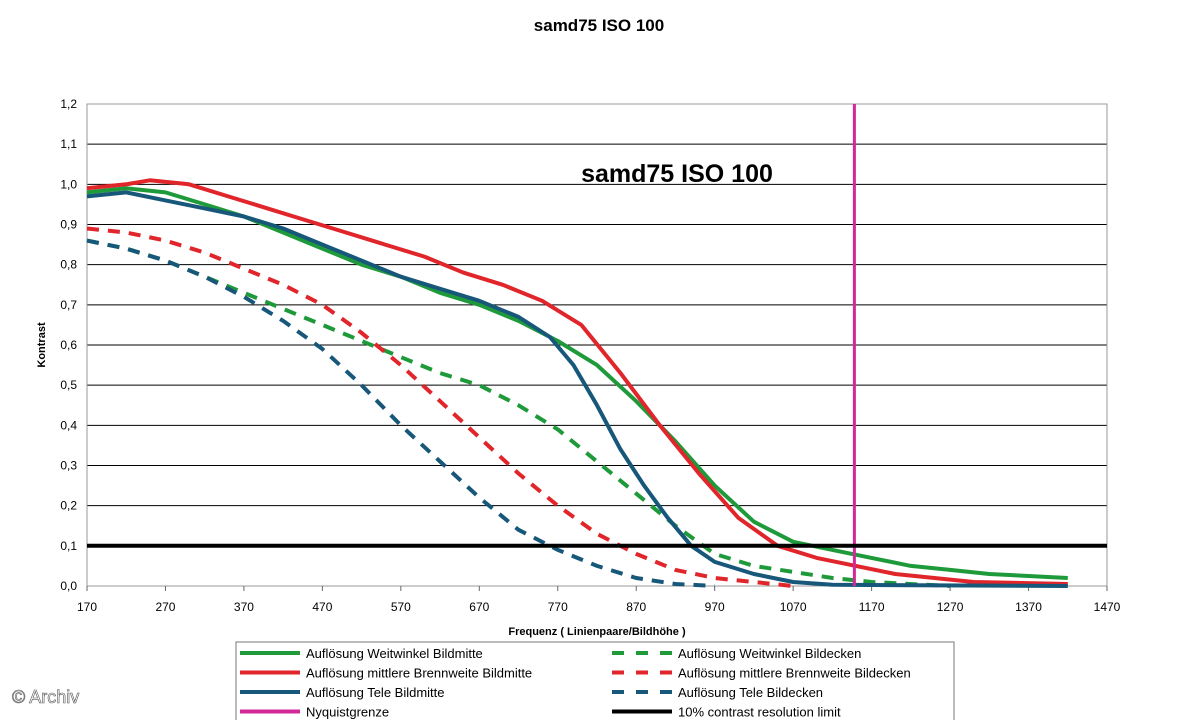 The height and width of the screenshot is (720, 1199). I want to click on x-tick-label: 270, so click(165, 607).